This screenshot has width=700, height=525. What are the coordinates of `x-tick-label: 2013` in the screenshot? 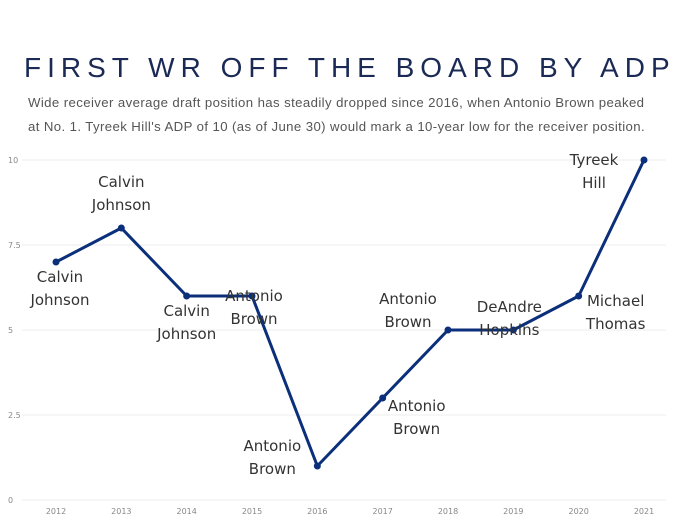 It's located at (121, 511).